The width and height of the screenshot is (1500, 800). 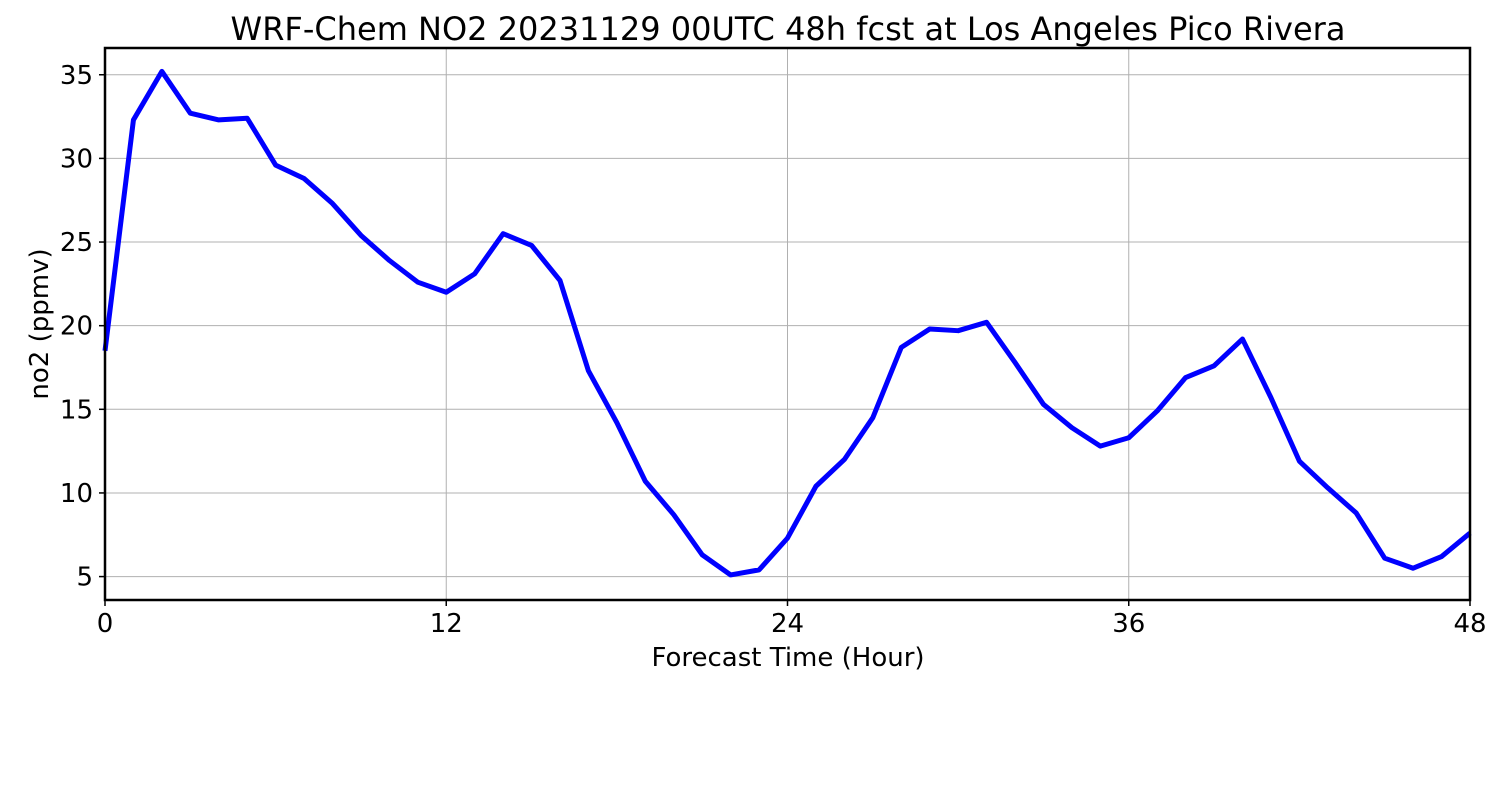 What do you see at coordinates (1128, 624) in the screenshot?
I see `x-tick-label: 36` at bounding box center [1128, 624].